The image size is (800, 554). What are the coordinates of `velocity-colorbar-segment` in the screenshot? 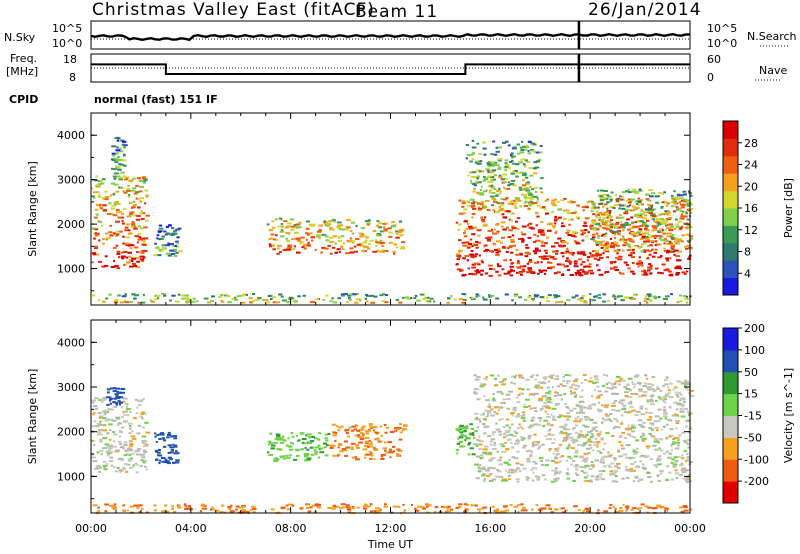 It's located at (730, 448).